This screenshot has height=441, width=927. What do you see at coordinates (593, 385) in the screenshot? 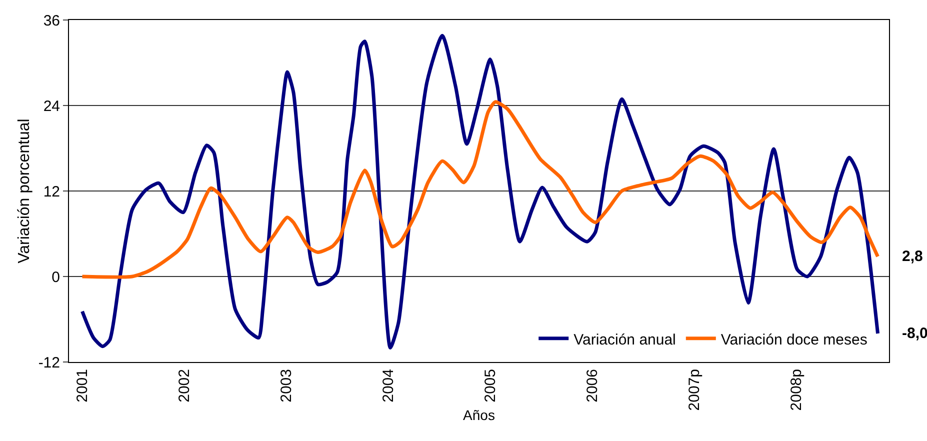
I see `x-tick-label: 2006` at bounding box center [593, 385].